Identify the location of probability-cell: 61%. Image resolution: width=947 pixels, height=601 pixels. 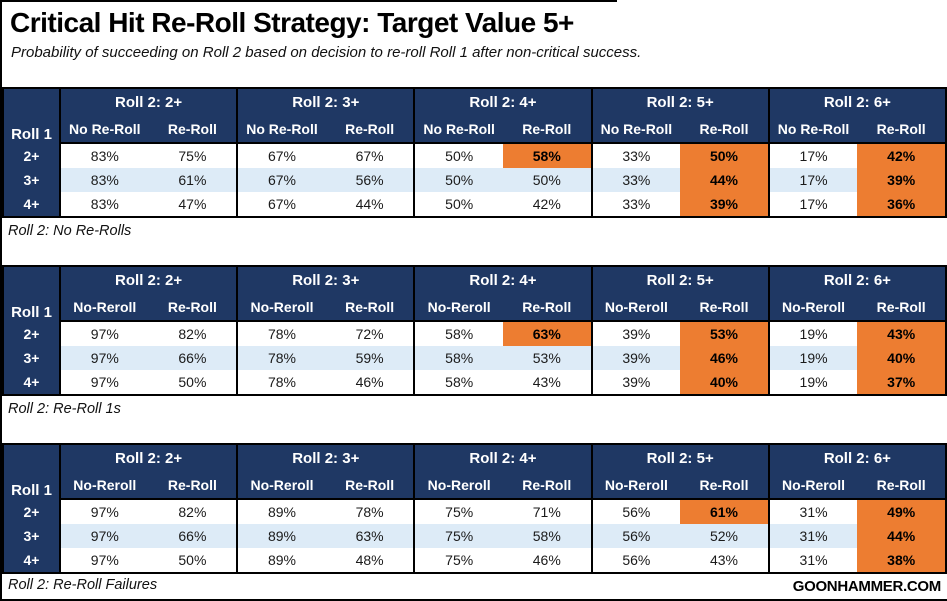
(193, 180).